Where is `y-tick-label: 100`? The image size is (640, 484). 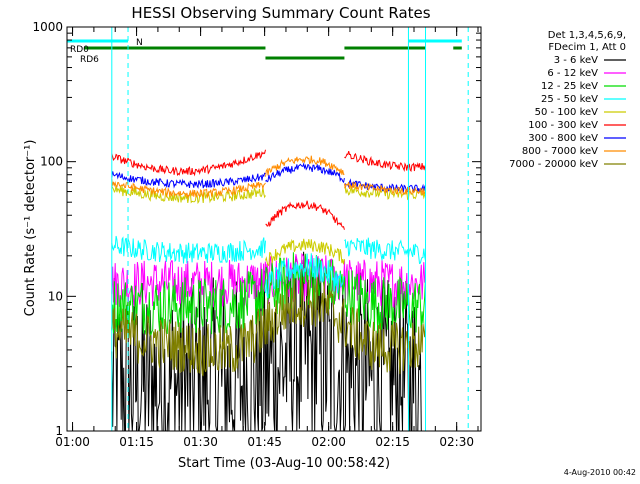 y-tick-label: 100 is located at coordinates (51, 162).